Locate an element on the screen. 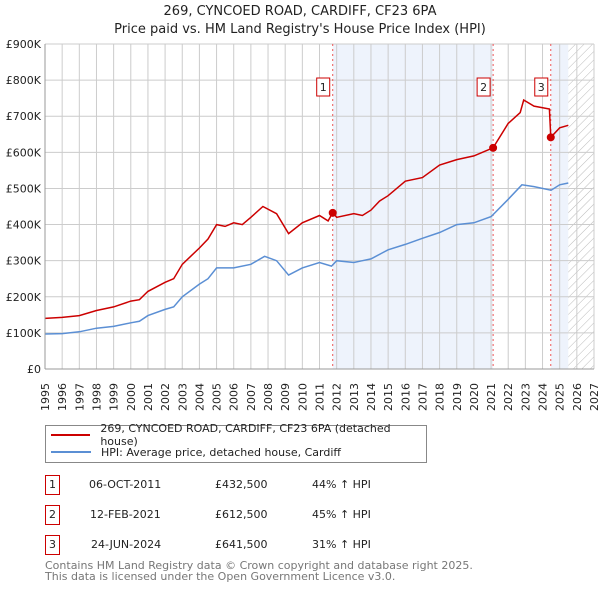 This screenshot has width=600, height=590. sale-hpi-diff: 44% ↑ HPI is located at coordinates (341, 484).